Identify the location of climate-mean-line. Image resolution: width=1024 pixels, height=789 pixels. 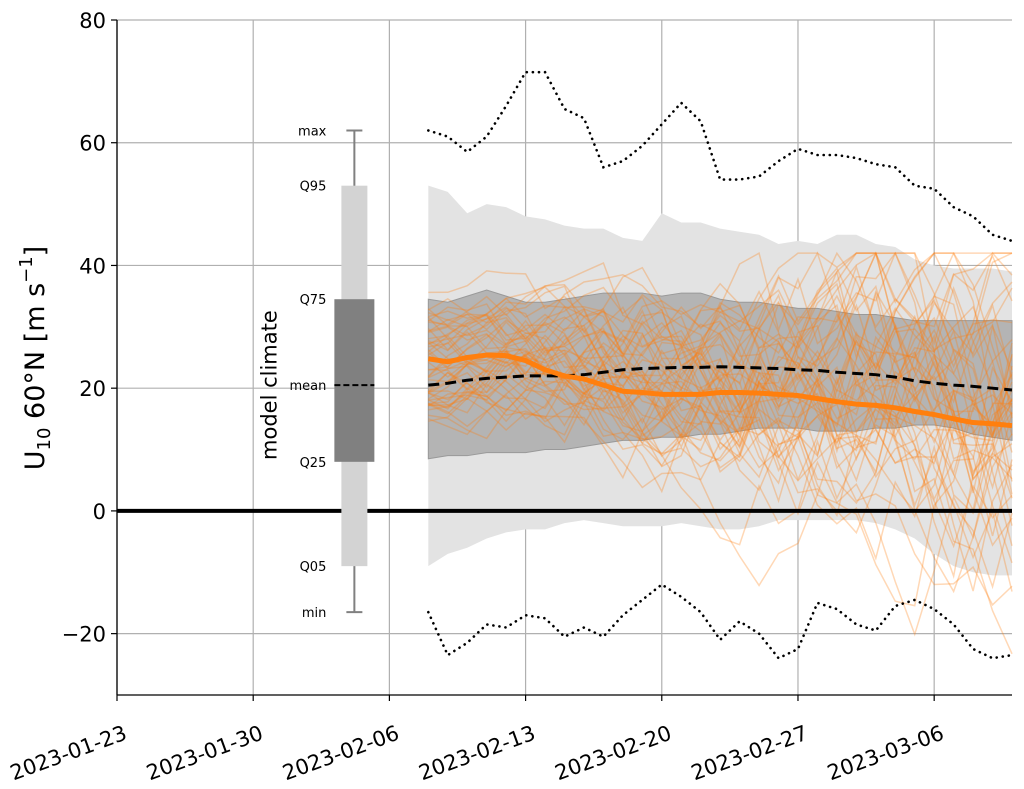
(720, 378).